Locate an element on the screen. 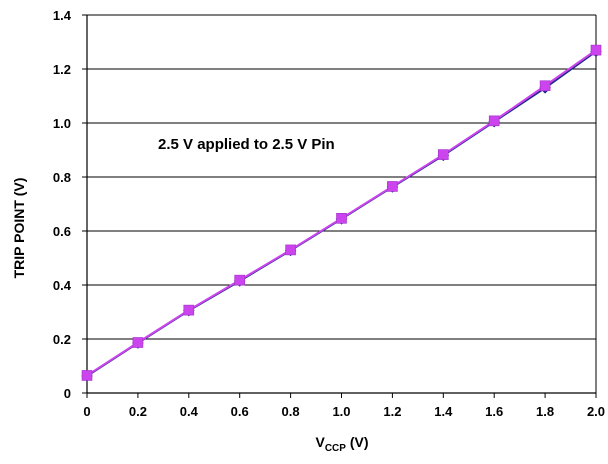 This screenshot has height=464, width=608. x-tick-label: 1.0 is located at coordinates (341, 411).